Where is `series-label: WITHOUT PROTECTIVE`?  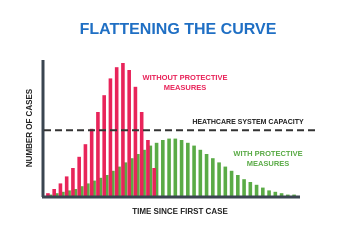
series-label: WITHOUT PROTECTIVE is located at coordinates (185, 77).